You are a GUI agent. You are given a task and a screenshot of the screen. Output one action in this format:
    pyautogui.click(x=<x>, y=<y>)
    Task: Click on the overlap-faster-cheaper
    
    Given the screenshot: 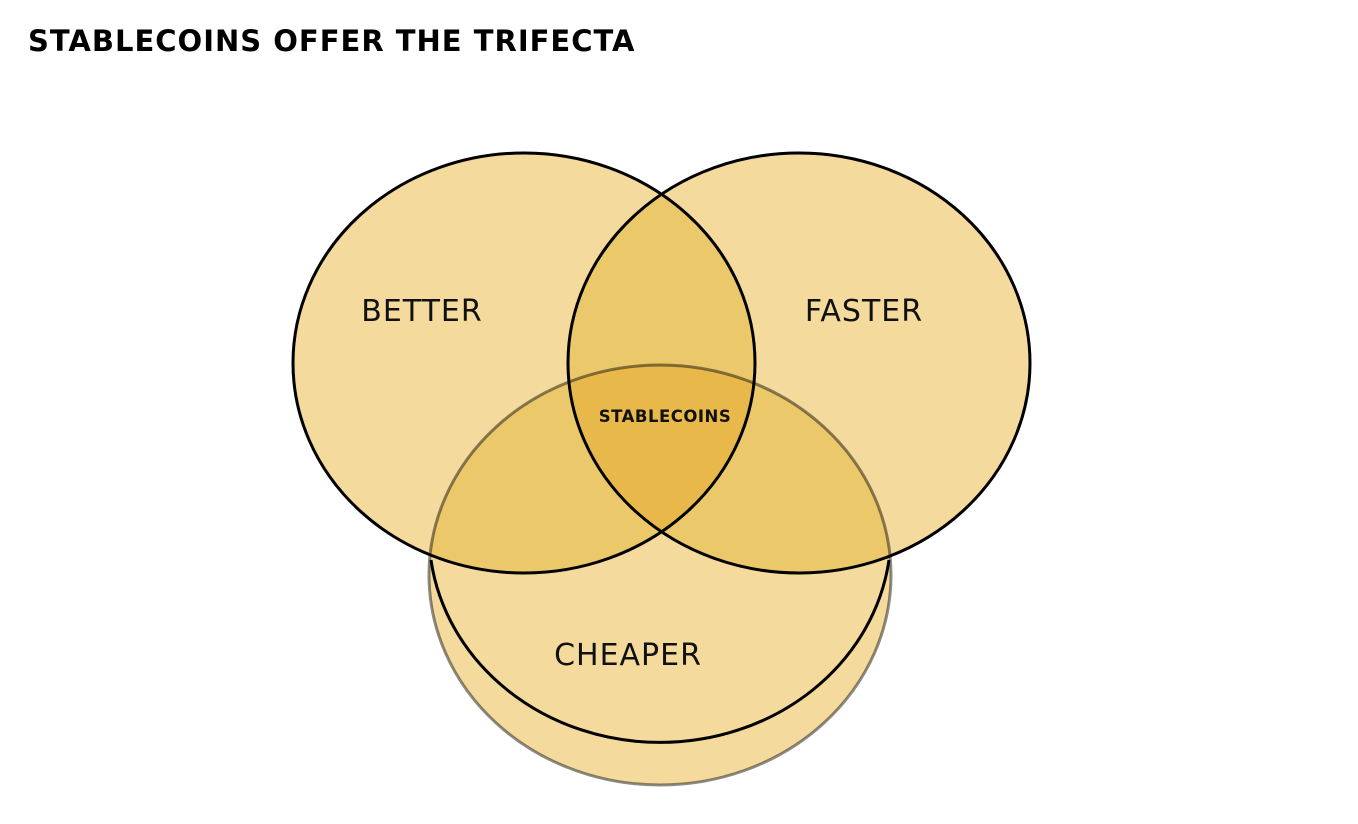 What is the action you would take?
    pyautogui.click(x=729, y=469)
    